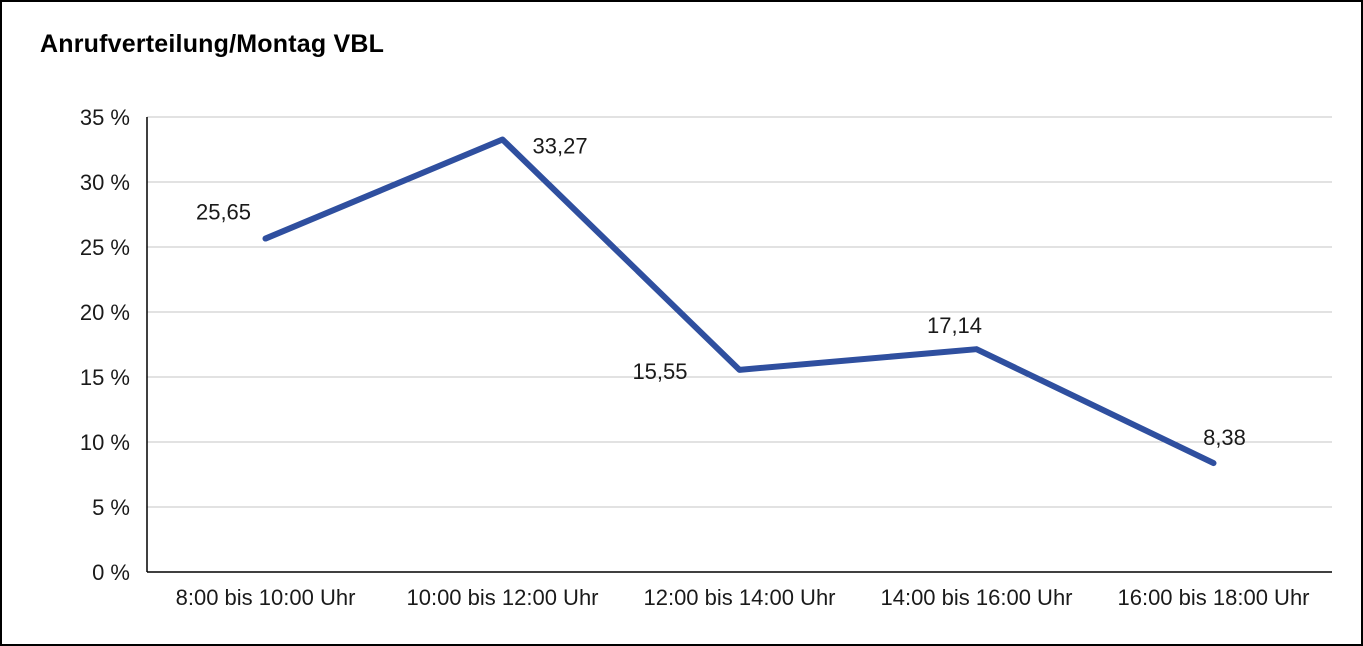 This screenshot has width=1363, height=646. What do you see at coordinates (105, 117) in the screenshot?
I see `y-tick-label: 35 %` at bounding box center [105, 117].